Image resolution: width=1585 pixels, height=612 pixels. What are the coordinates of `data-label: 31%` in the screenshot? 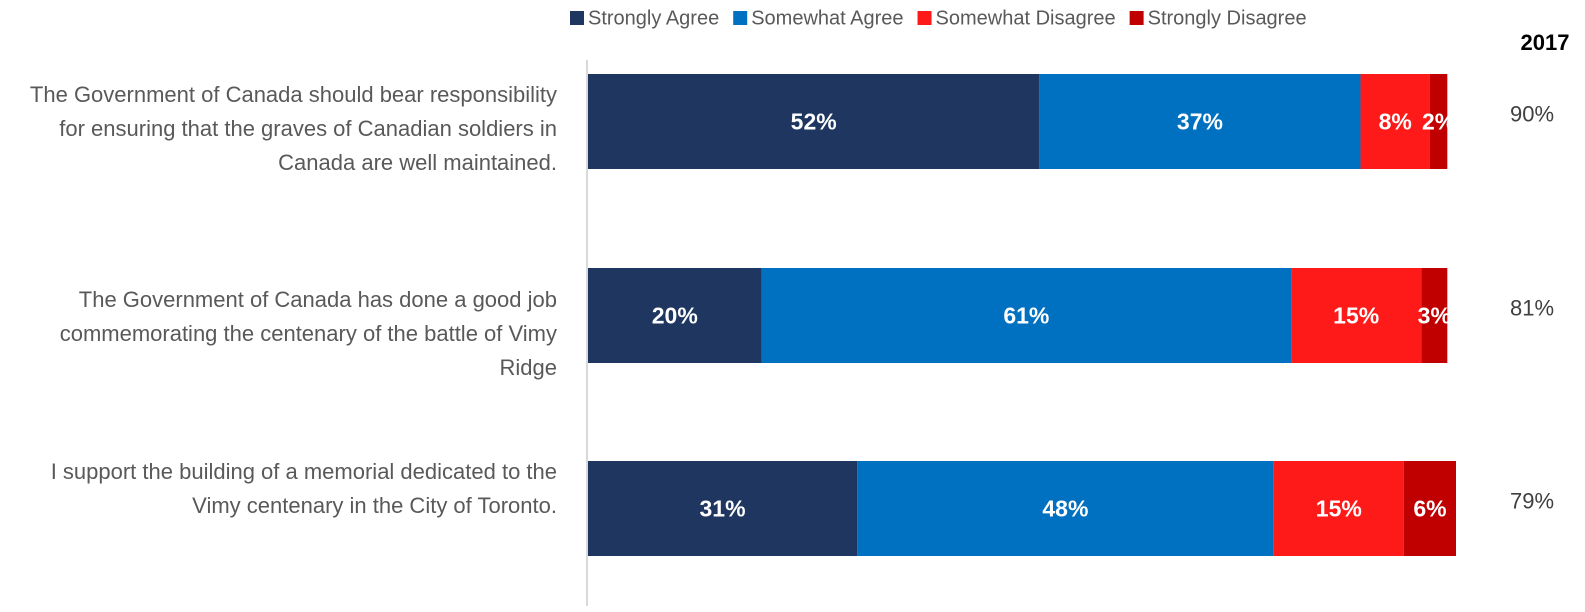 It's located at (723, 509).